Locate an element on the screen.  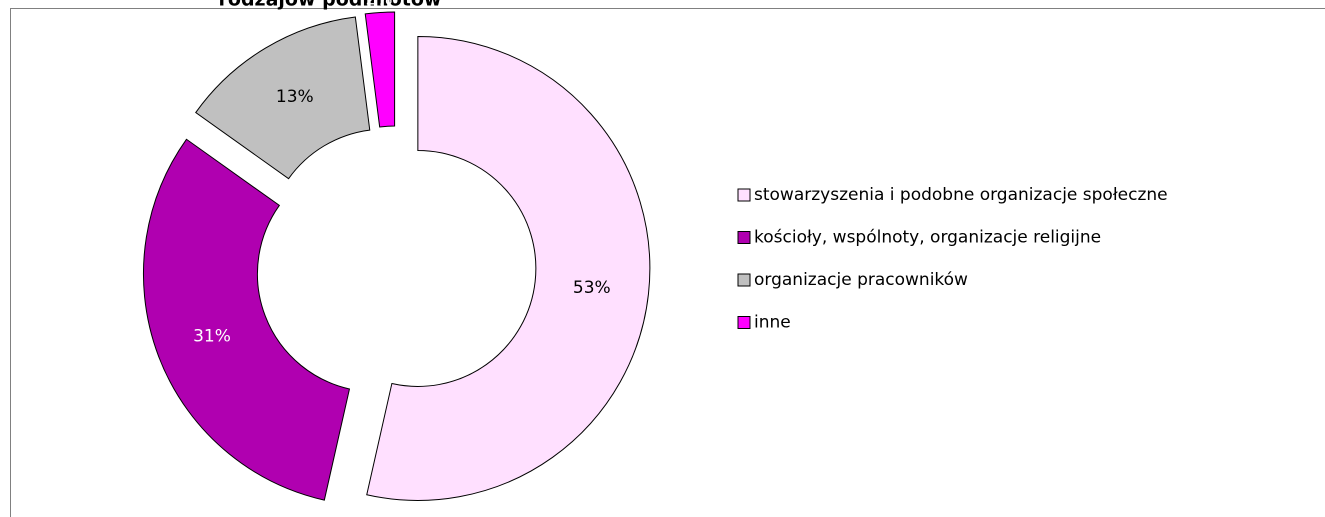
legend-label: organizacje pracowników is located at coordinates (861, 280).